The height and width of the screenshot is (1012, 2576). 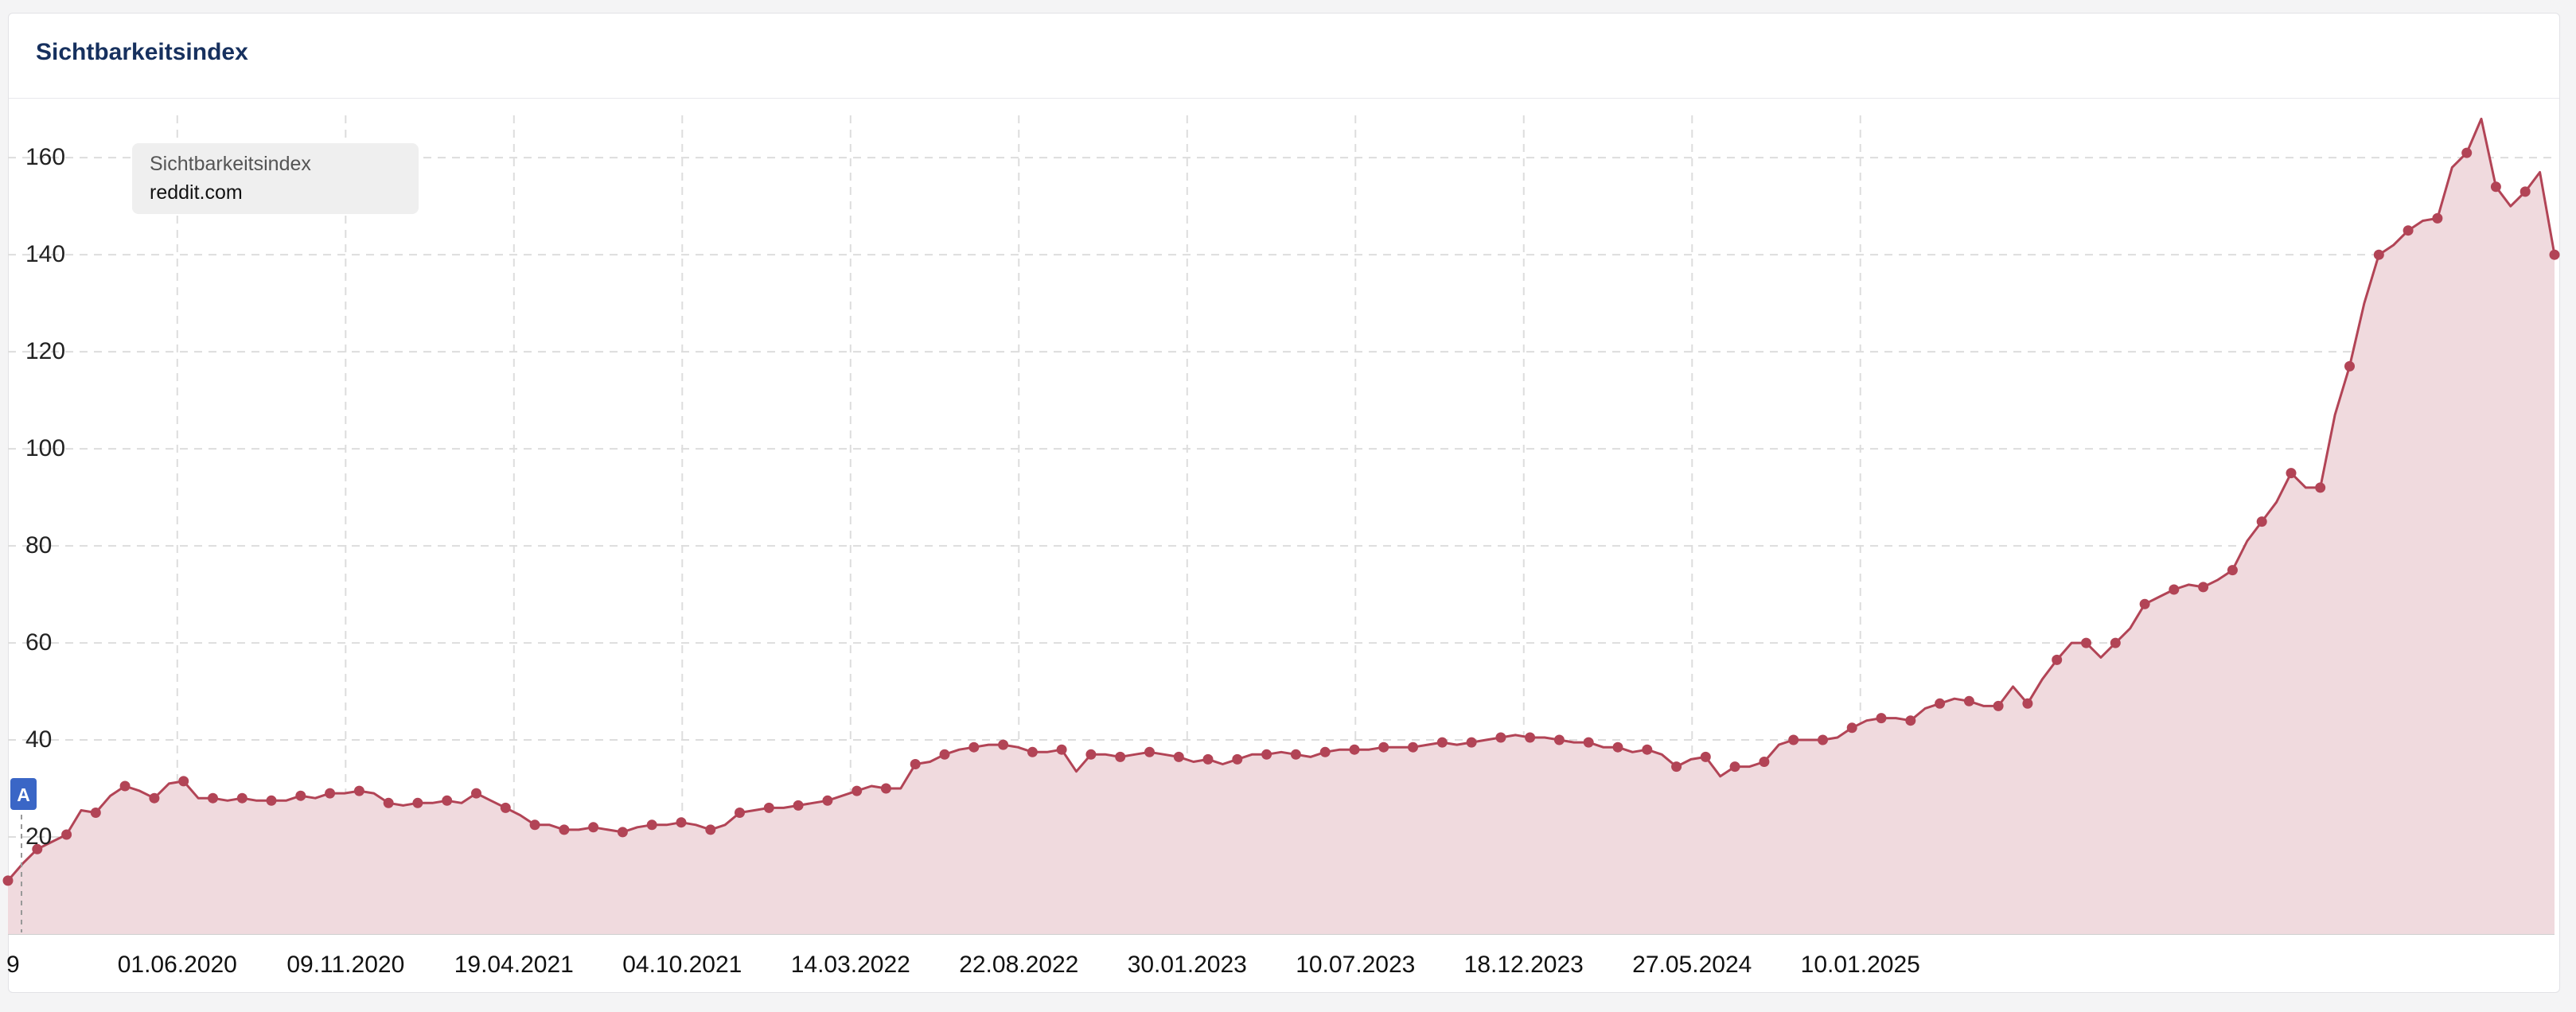 What do you see at coordinates (45, 254) in the screenshot?
I see `y-tick-label: 140` at bounding box center [45, 254].